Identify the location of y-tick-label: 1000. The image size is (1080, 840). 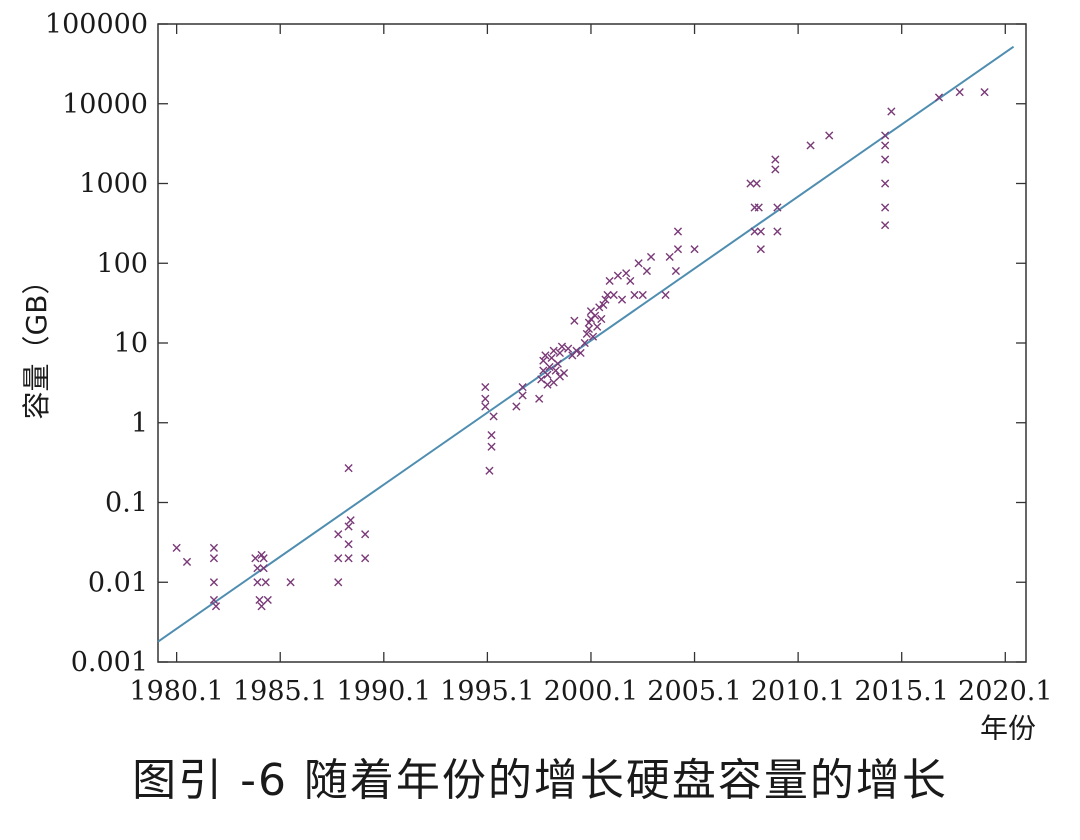
(113, 184).